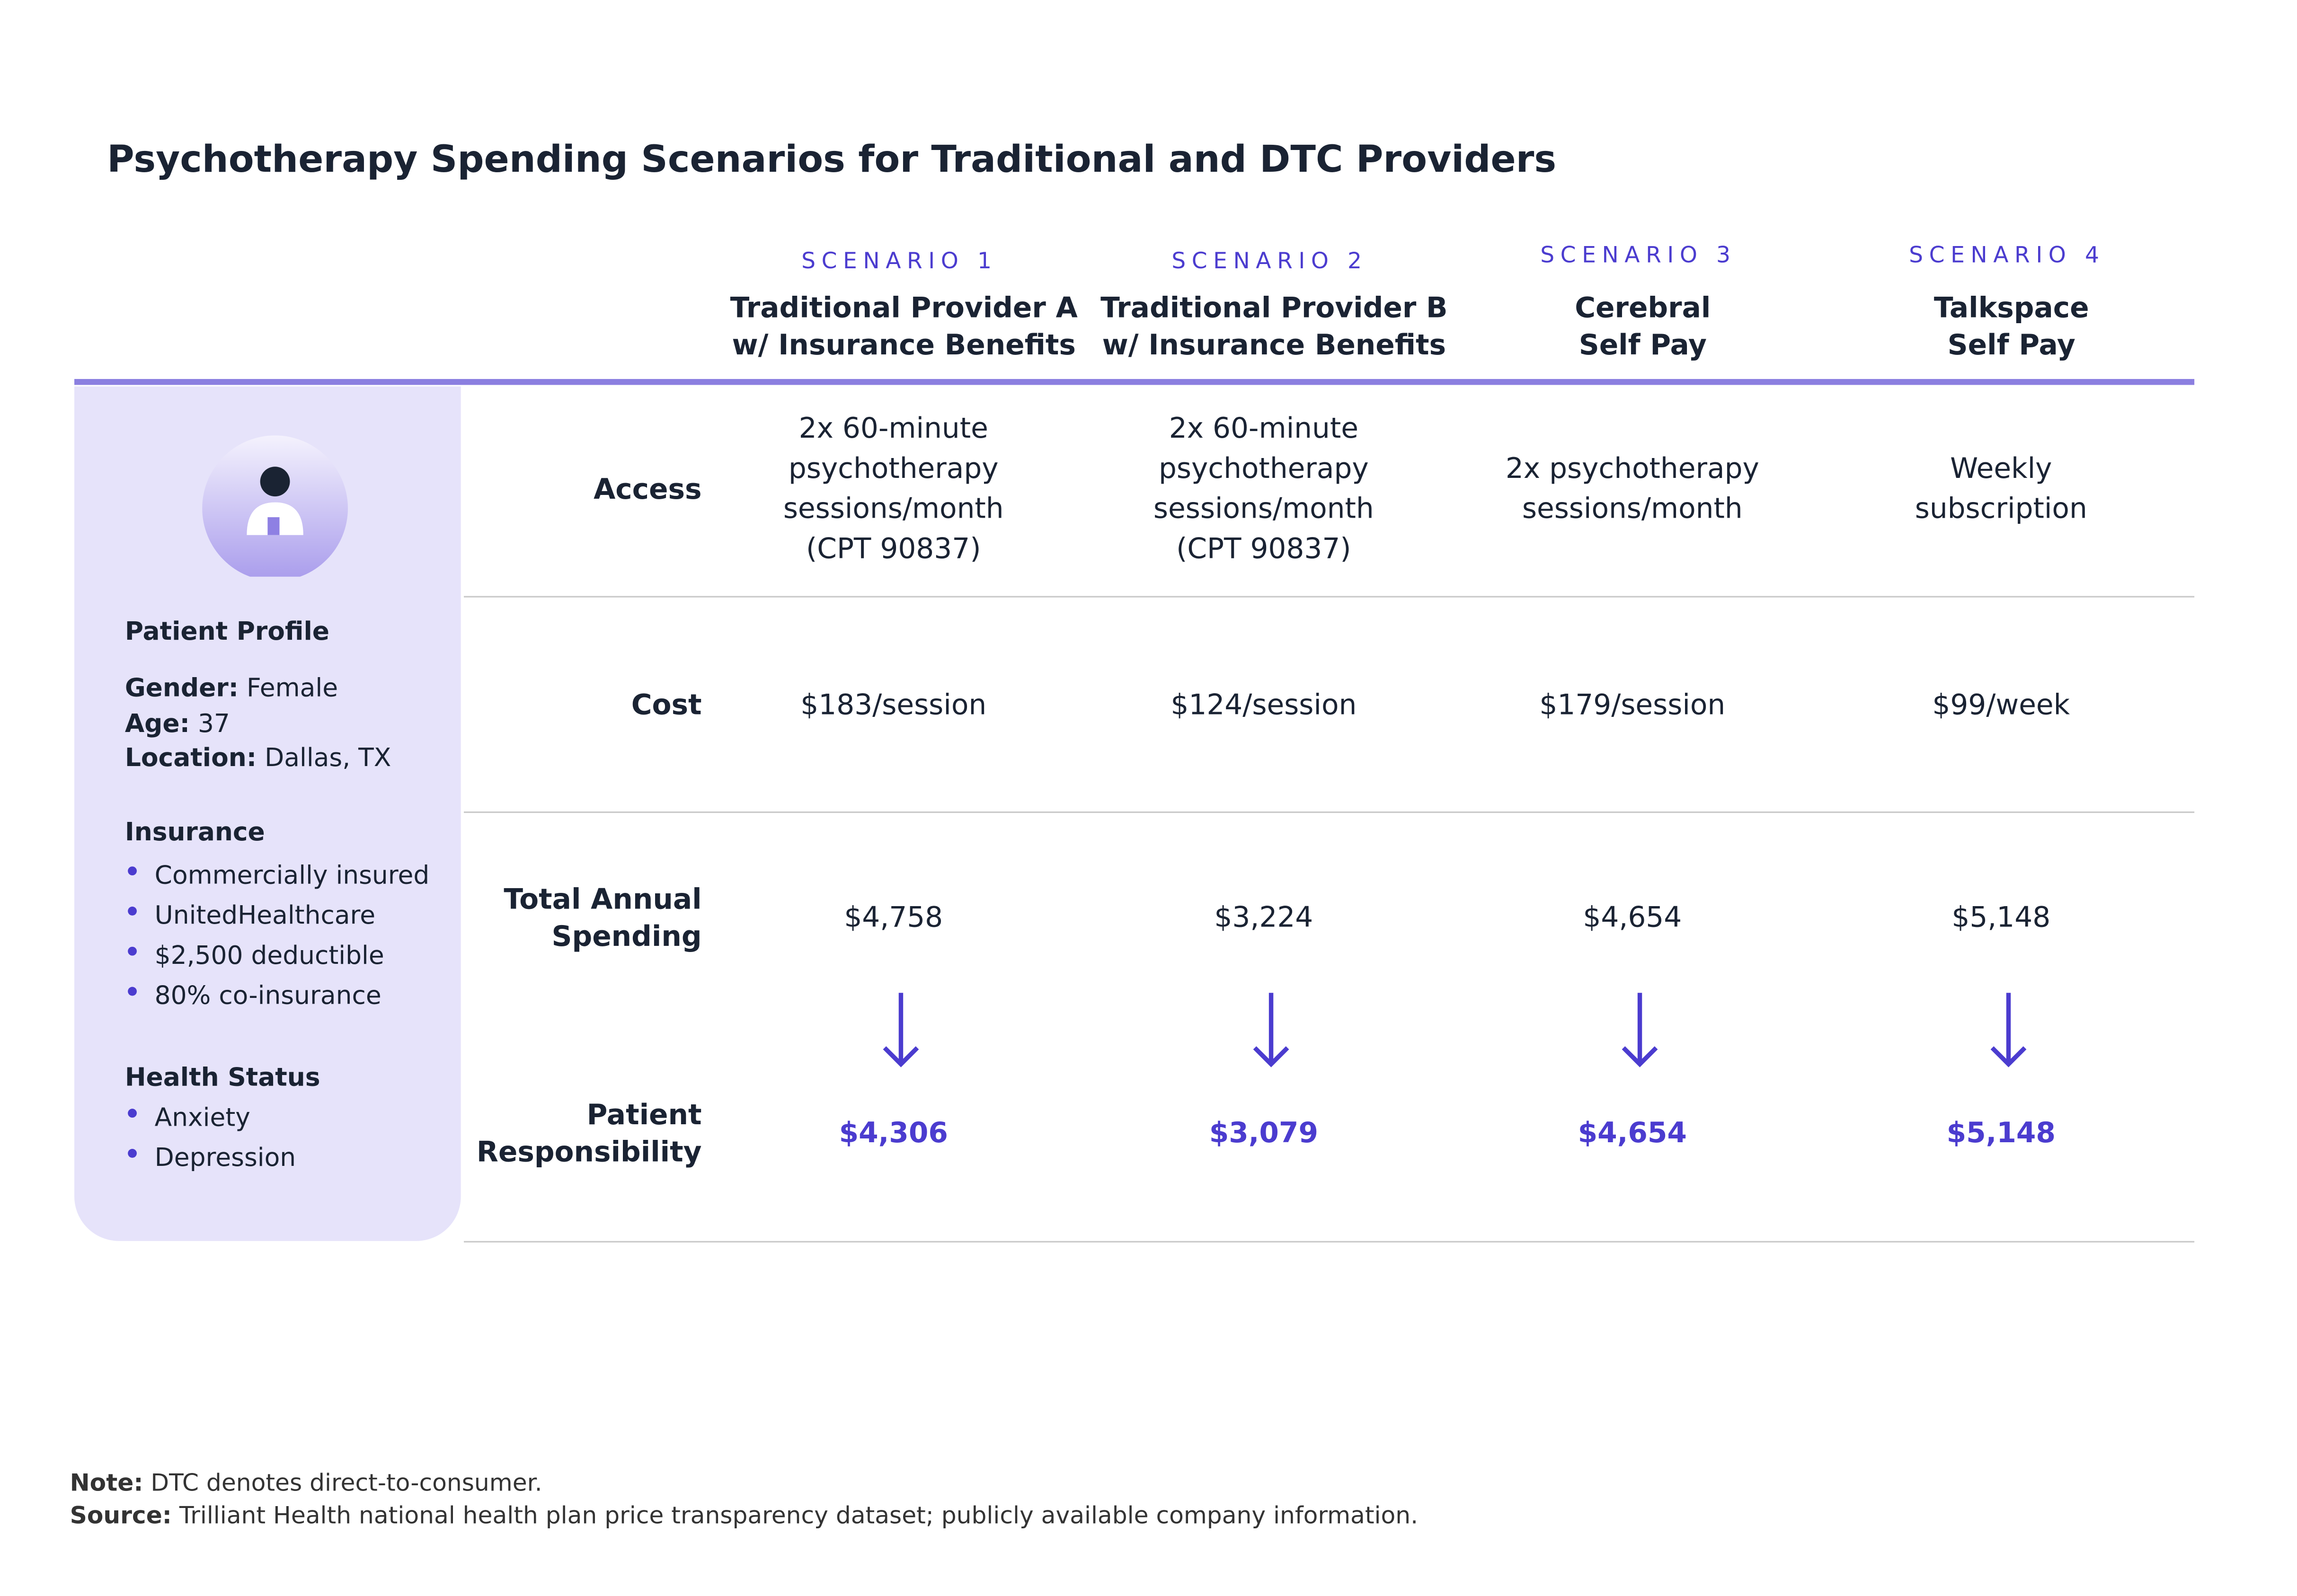 The image size is (2297, 1596). Describe the element at coordinates (292, 876) in the screenshot. I see `list-item: Commercially insured` at that location.